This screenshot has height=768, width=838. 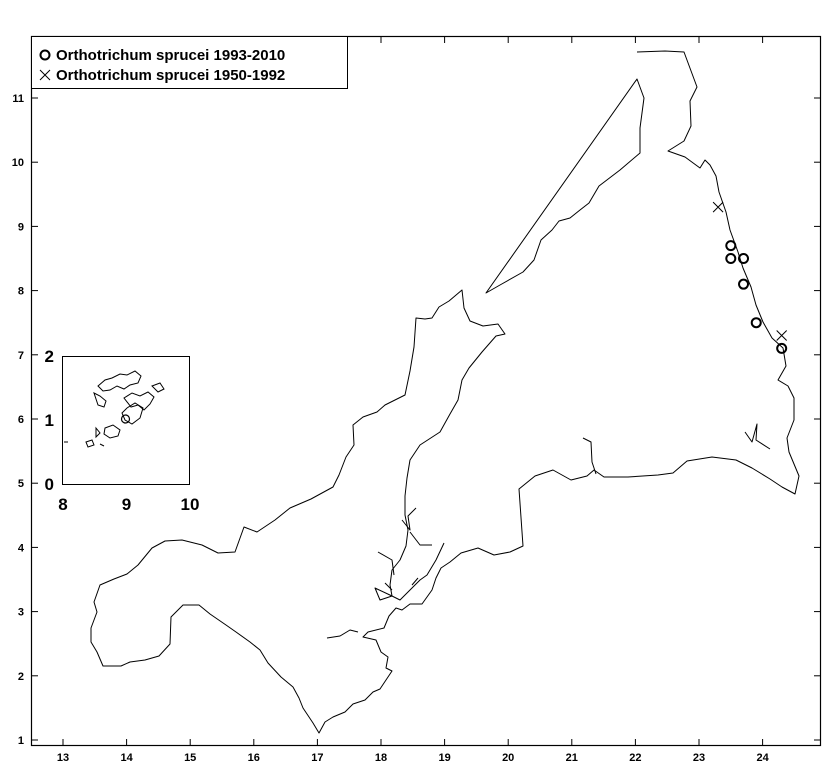 What do you see at coordinates (49, 356) in the screenshot?
I see `inset-y-tick-label: 2` at bounding box center [49, 356].